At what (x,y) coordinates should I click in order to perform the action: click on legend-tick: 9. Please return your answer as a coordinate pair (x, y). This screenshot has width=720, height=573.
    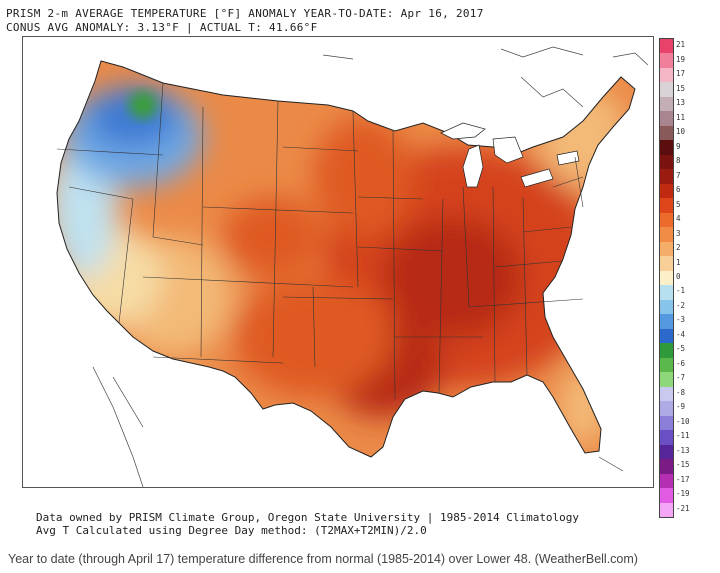
    Looking at the image, I should click on (678, 146).